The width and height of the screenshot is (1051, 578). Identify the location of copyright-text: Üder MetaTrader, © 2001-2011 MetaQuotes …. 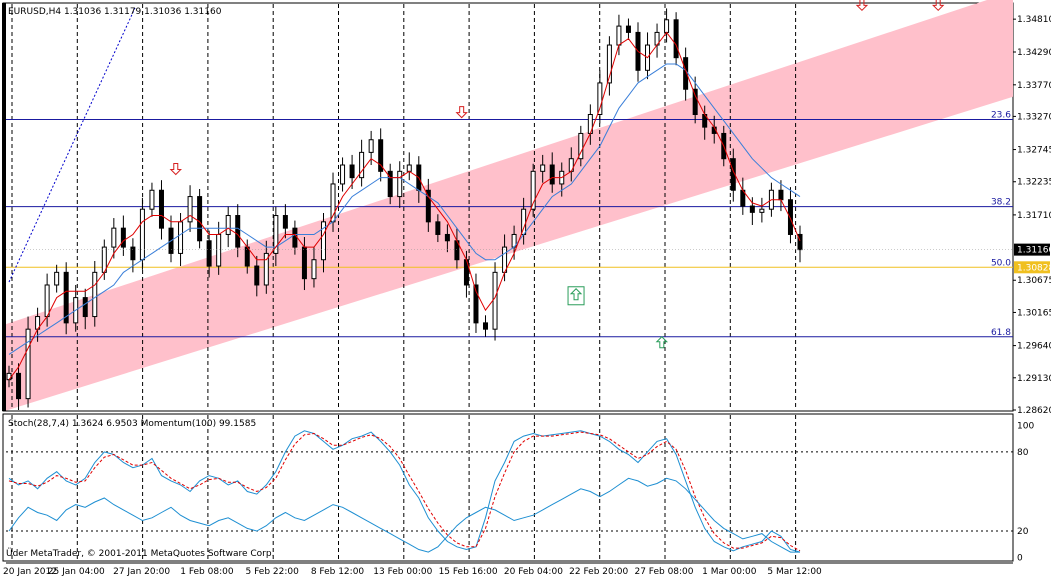
(140, 553).